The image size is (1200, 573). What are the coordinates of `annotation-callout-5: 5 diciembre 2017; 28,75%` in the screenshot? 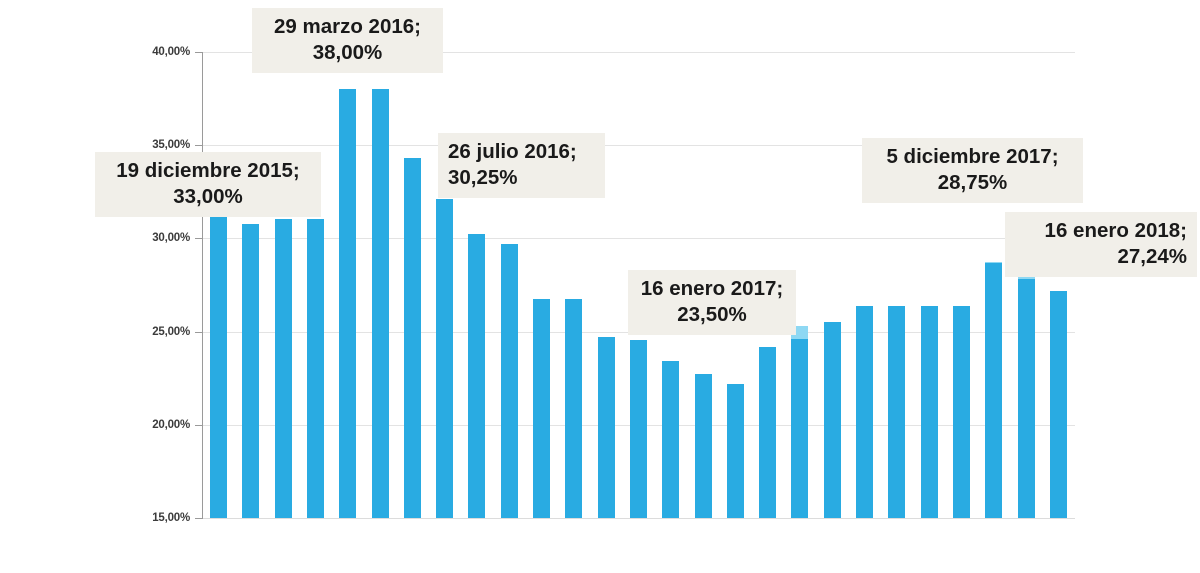 It's located at (972, 171).